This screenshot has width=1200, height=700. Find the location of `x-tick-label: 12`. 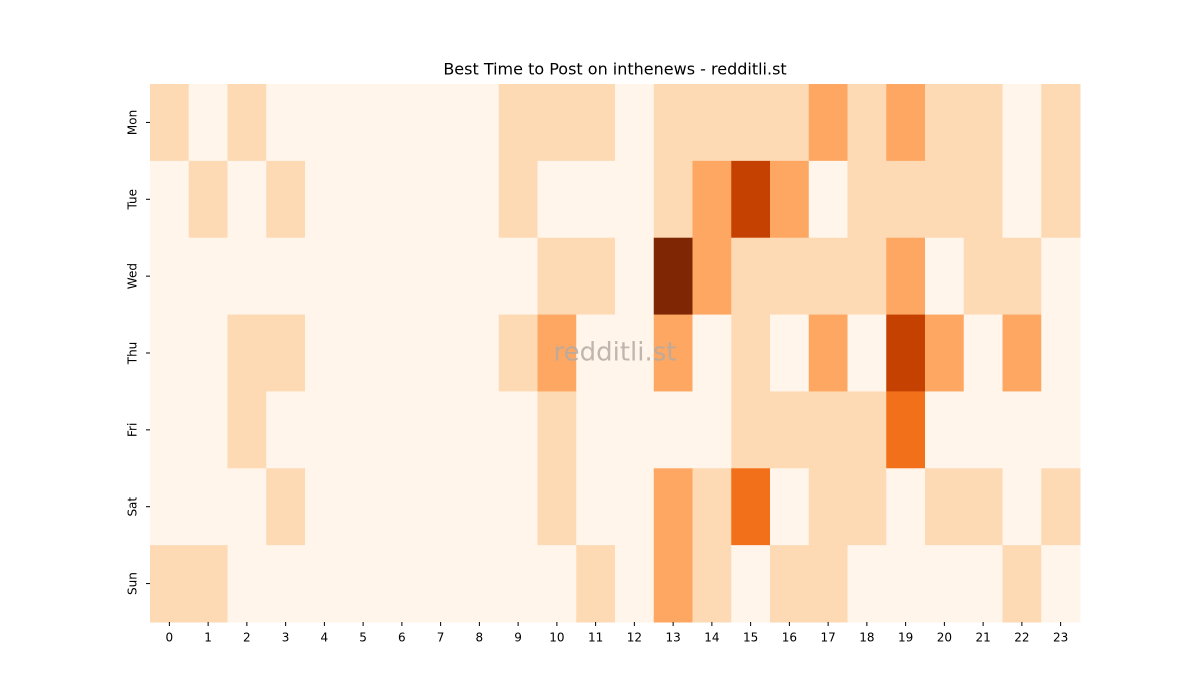

x-tick-label: 12 is located at coordinates (634, 638).